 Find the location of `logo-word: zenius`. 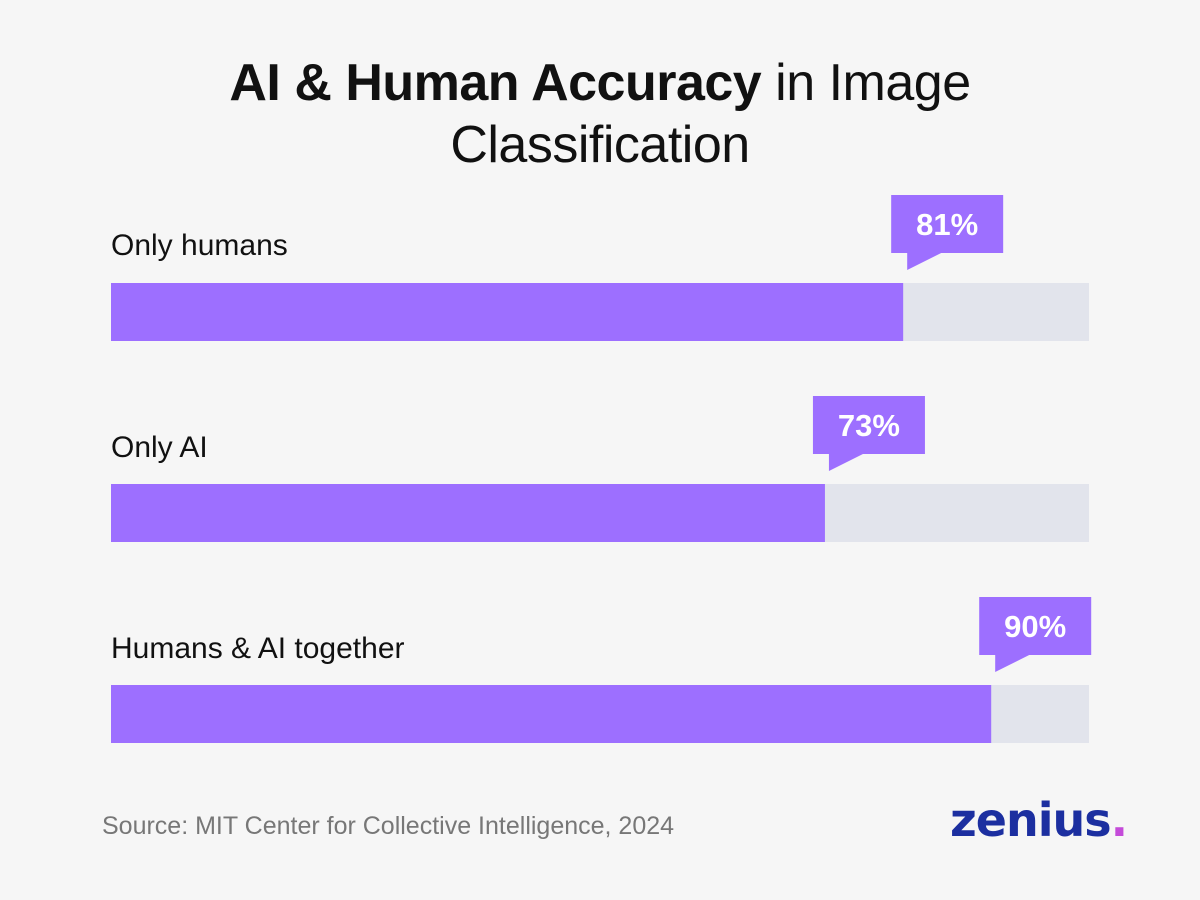

logo-word: zenius is located at coordinates (1031, 820).